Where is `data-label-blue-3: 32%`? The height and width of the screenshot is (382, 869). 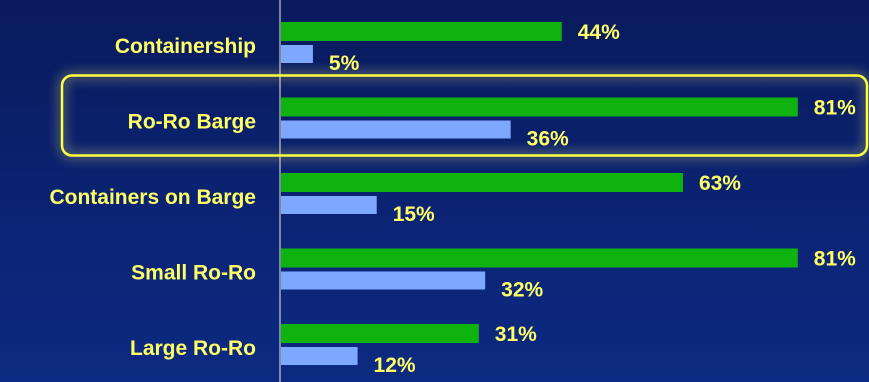
data-label-blue-3: 32% is located at coordinates (522, 290).